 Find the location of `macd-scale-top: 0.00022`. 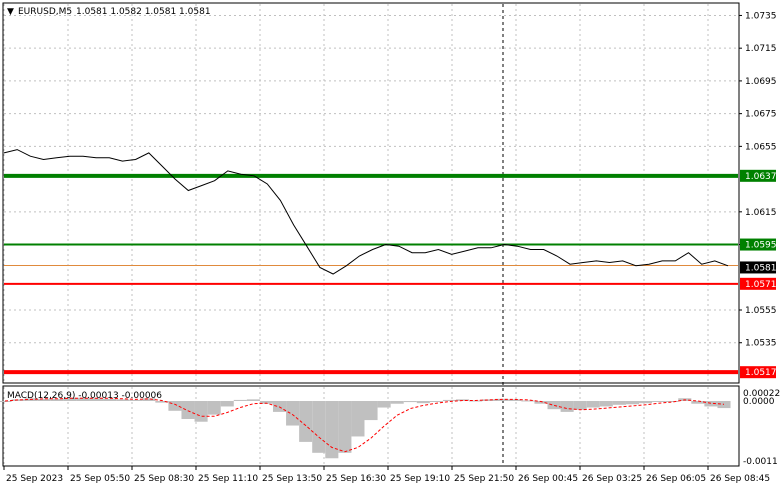

macd-scale-top: 0.00022 is located at coordinates (761, 394).